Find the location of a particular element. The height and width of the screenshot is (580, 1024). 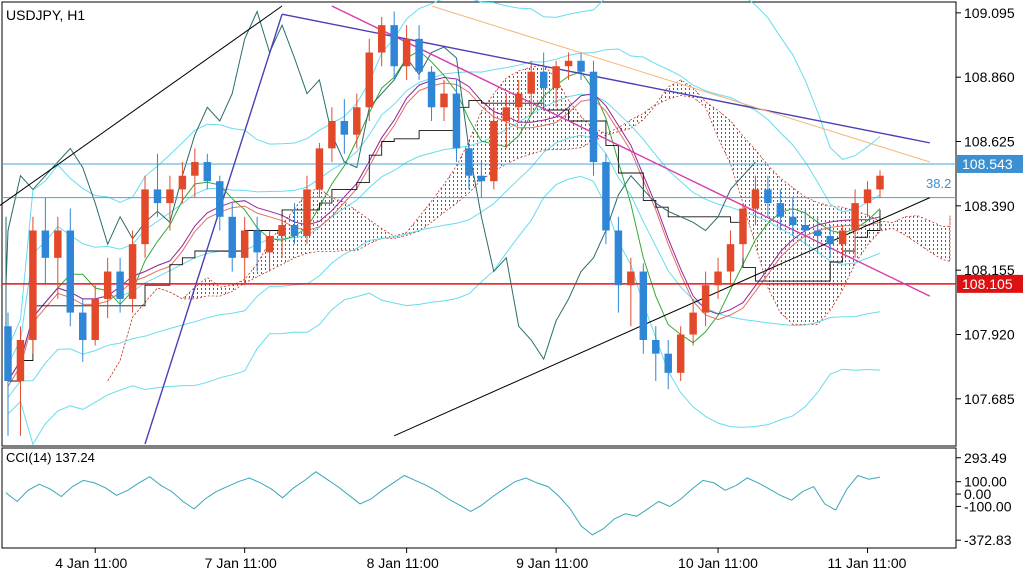

fib-label: 38.2 is located at coordinates (938, 183).